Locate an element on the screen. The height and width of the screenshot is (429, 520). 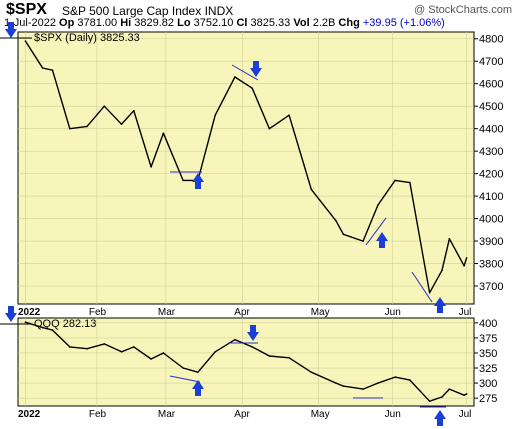
y-tick-label: 4800 is located at coordinates (491, 40).